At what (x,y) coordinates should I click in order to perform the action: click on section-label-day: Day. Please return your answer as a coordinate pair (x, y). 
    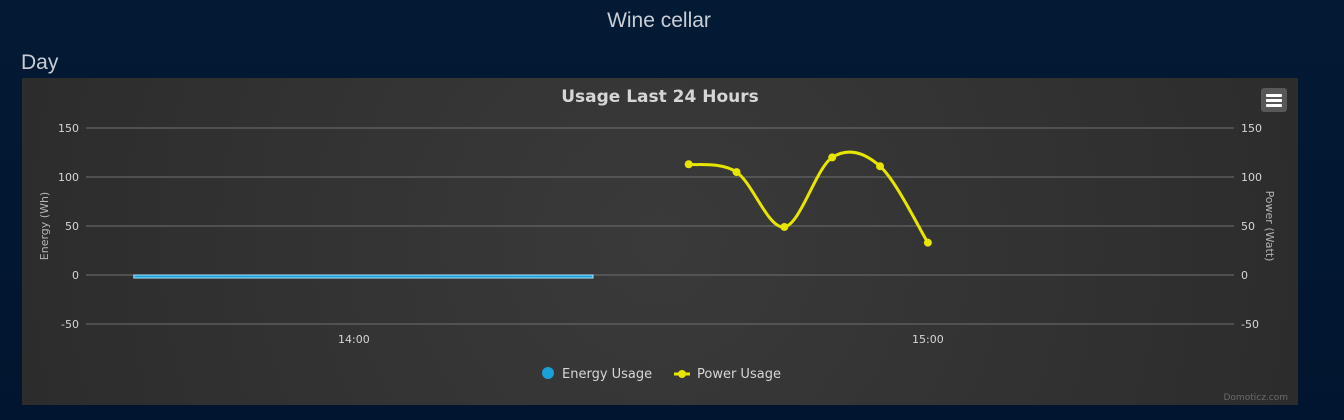
    Looking at the image, I should click on (40, 62).